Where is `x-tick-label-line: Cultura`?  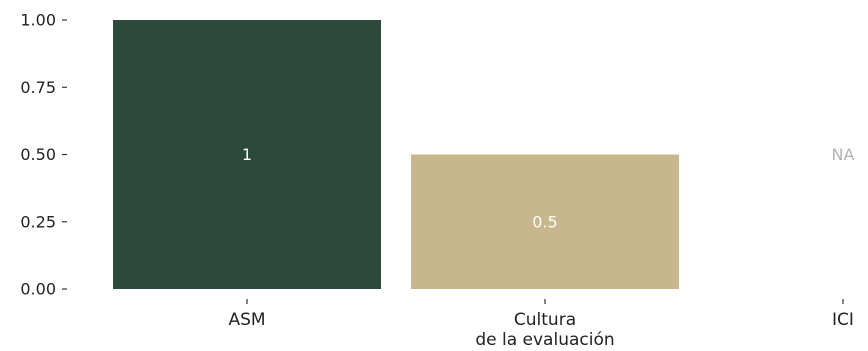
x-tick-label-line: Cultura is located at coordinates (545, 320).